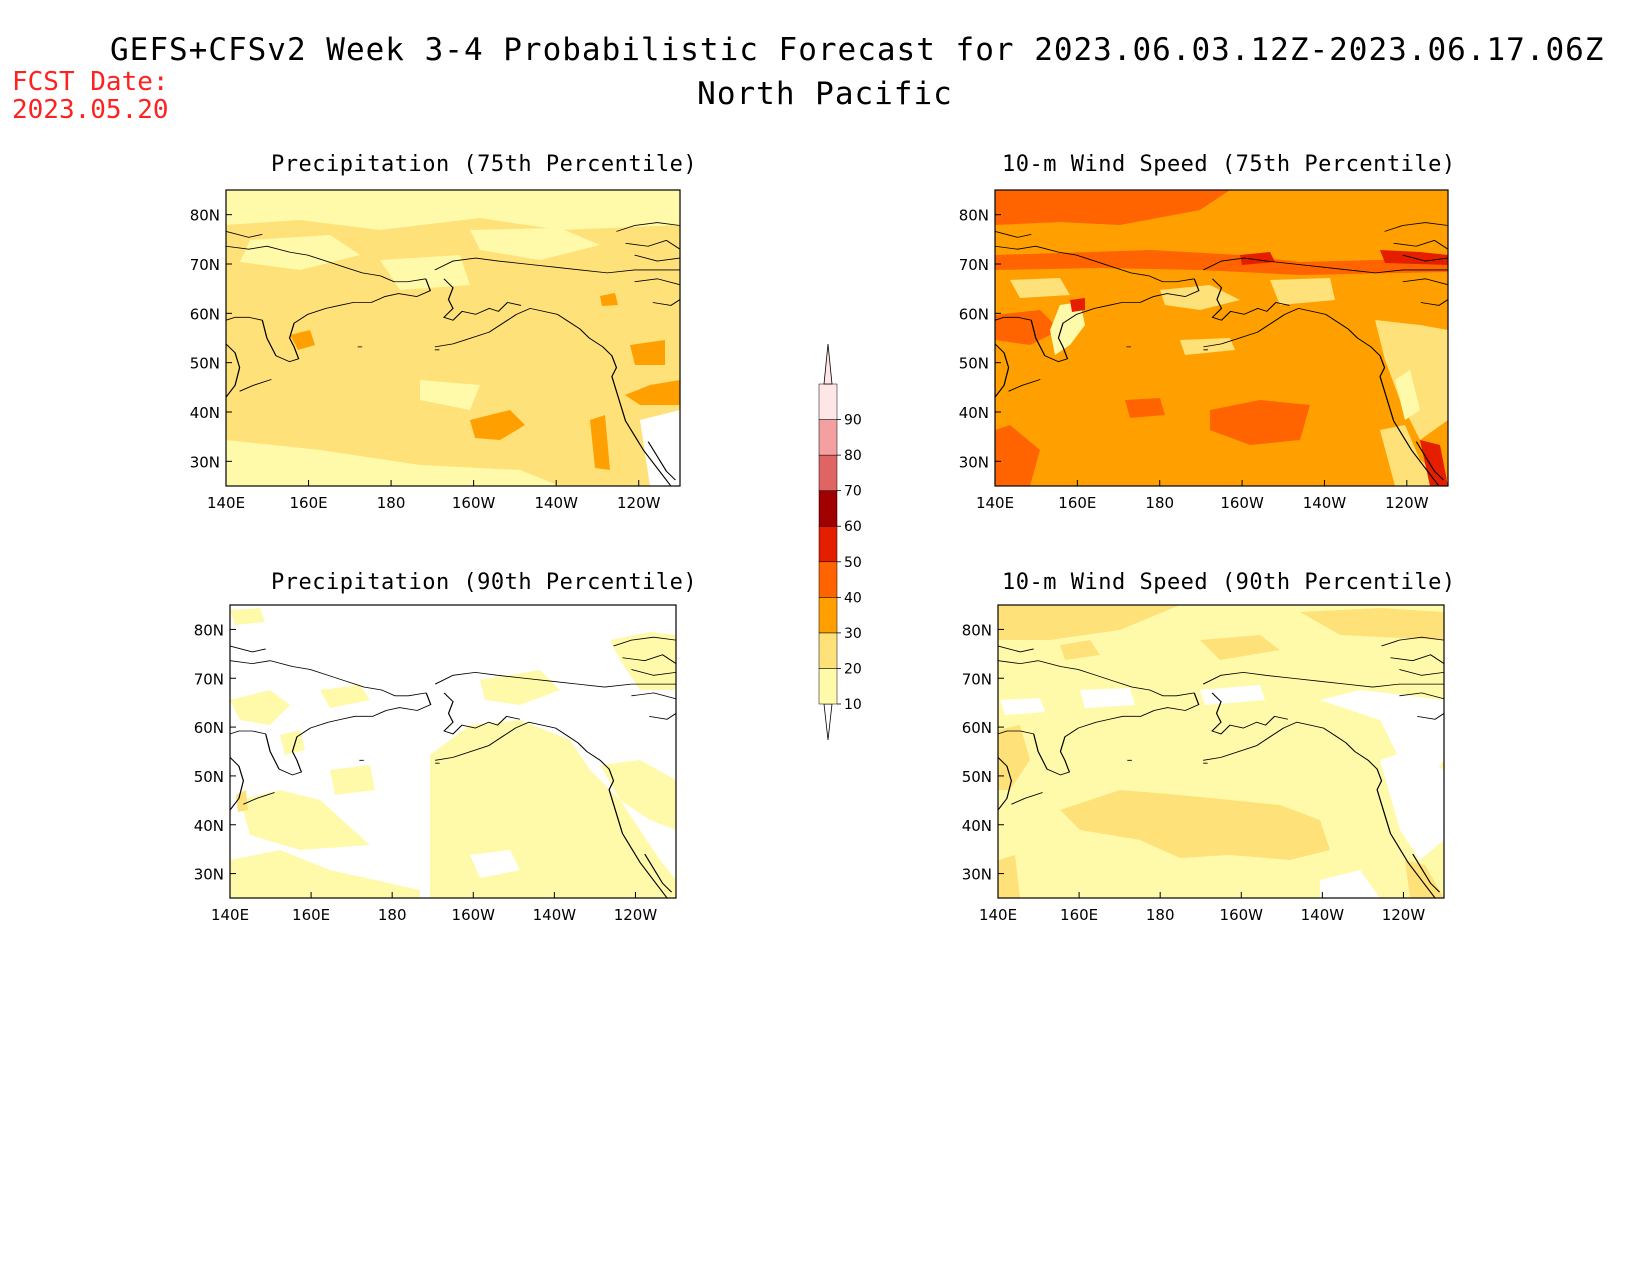 Image resolution: width=1650 pixels, height=1275 pixels. What do you see at coordinates (840, 542) in the screenshot?
I see `colorbar: 10 20 30 40 50 60 70 80 90` at bounding box center [840, 542].